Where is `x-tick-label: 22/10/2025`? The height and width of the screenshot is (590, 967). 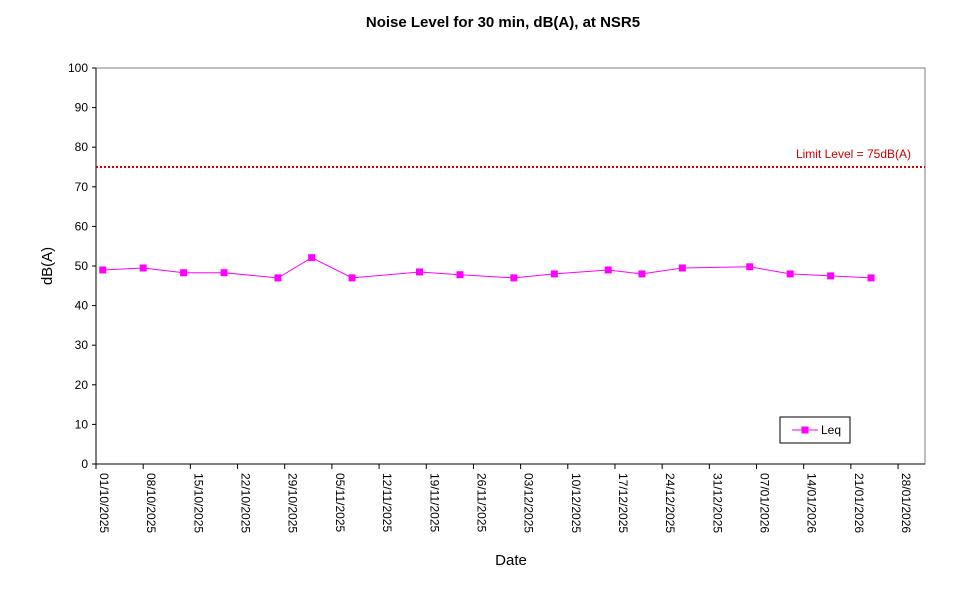
x-tick-label: 22/10/2025 is located at coordinates (246, 503).